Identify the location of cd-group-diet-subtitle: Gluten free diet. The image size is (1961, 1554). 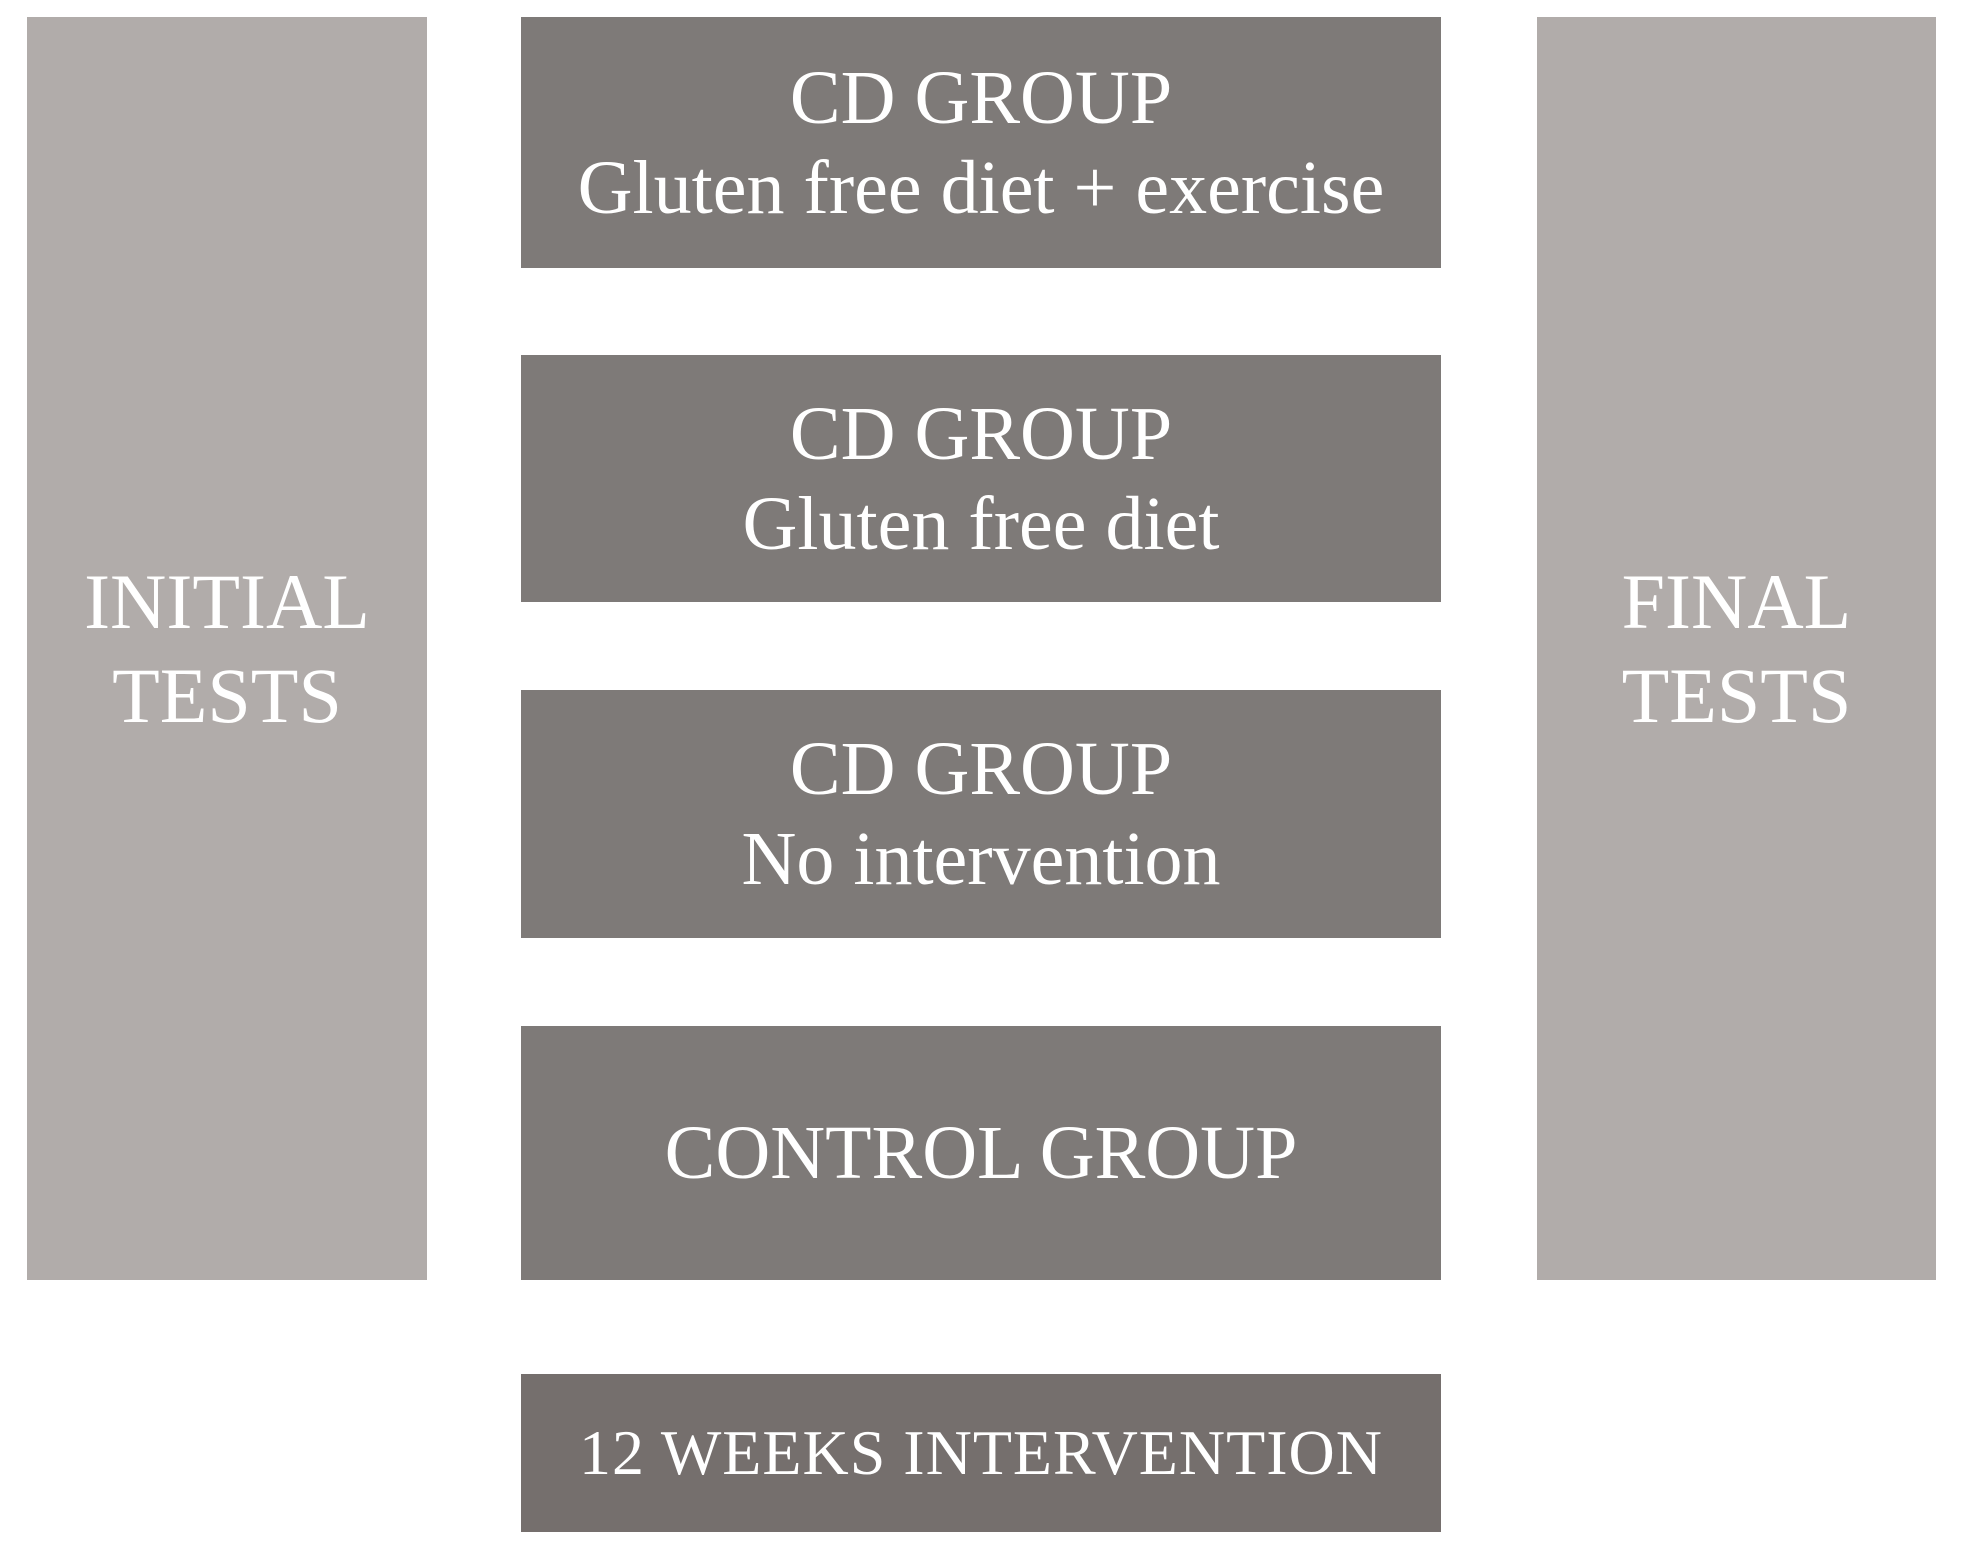
(981, 523).